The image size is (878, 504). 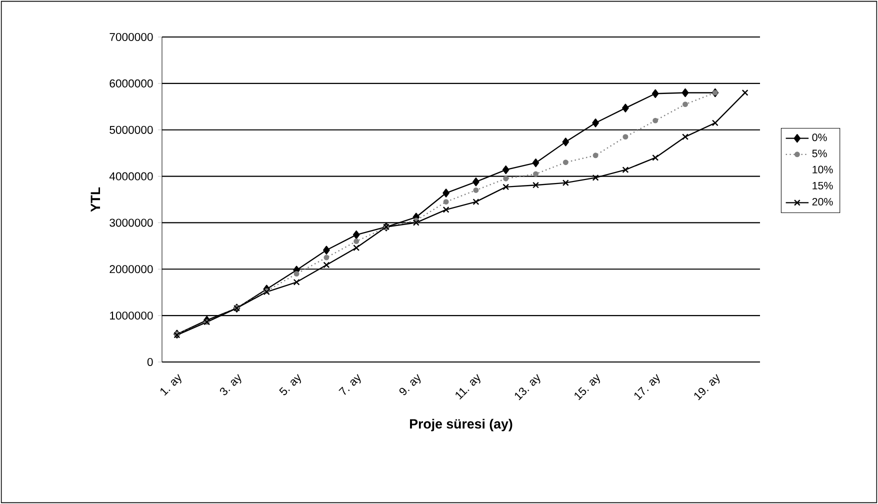 I want to click on x-tick-label: 11. ay, so click(x=468, y=387).